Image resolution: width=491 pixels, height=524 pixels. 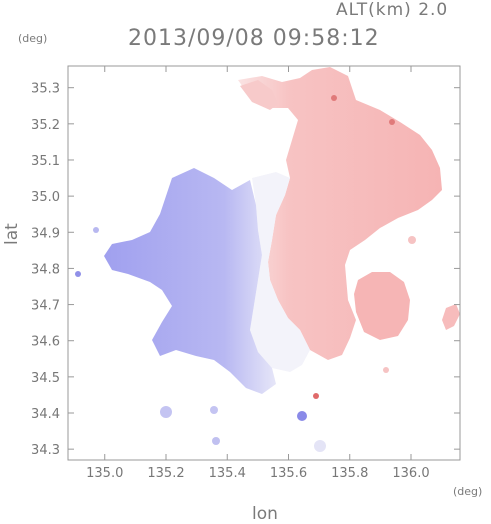 I want to click on lon-tick-label: 135.2, so click(x=165, y=473).